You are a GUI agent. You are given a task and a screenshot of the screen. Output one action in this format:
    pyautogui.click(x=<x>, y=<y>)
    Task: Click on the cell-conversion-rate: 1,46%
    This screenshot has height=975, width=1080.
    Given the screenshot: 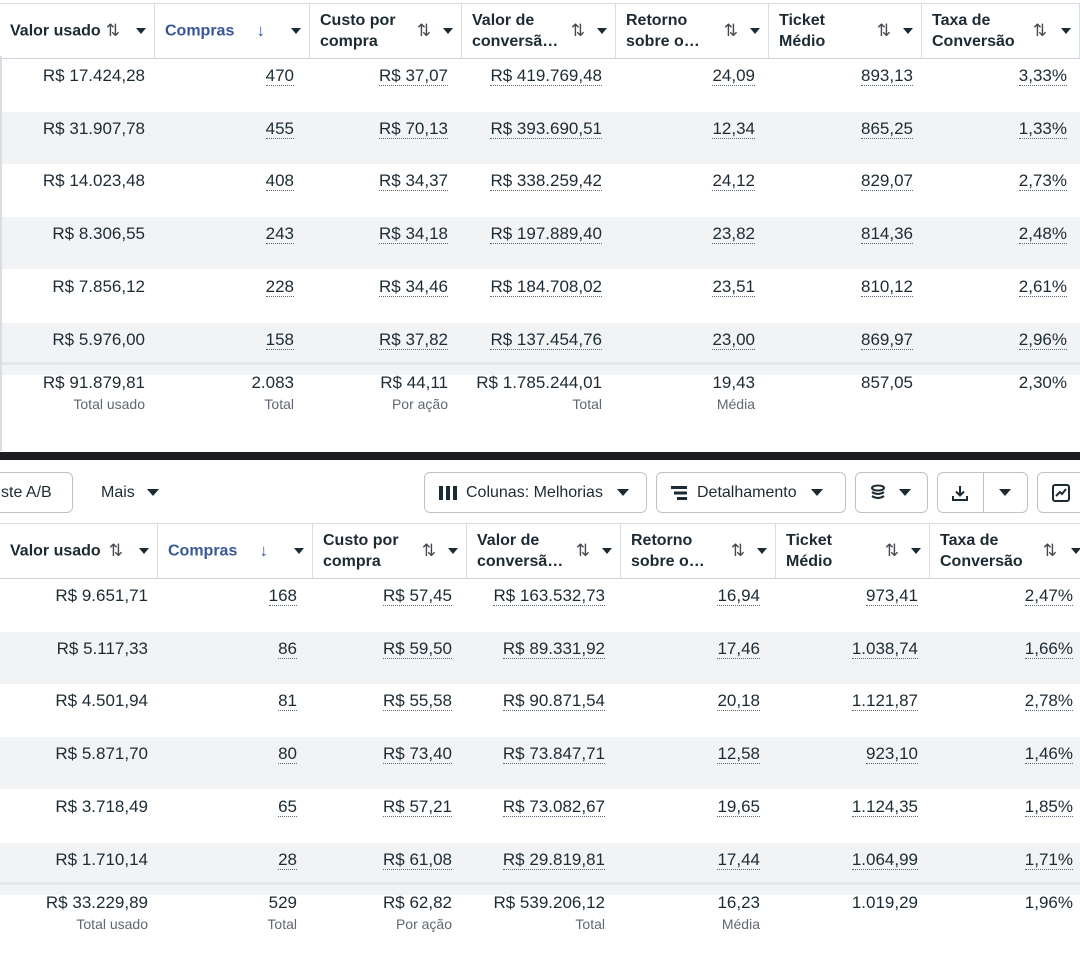 What is the action you would take?
    pyautogui.click(x=1048, y=763)
    